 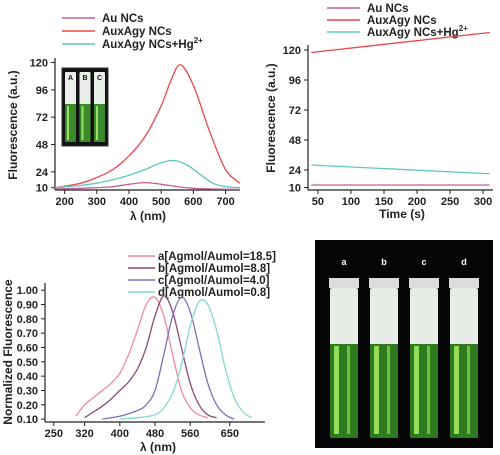 What do you see at coordinates (217, 257) in the screenshot?
I see `legend-label-a: a[Agmol/Aumol=18.5]` at bounding box center [217, 257].